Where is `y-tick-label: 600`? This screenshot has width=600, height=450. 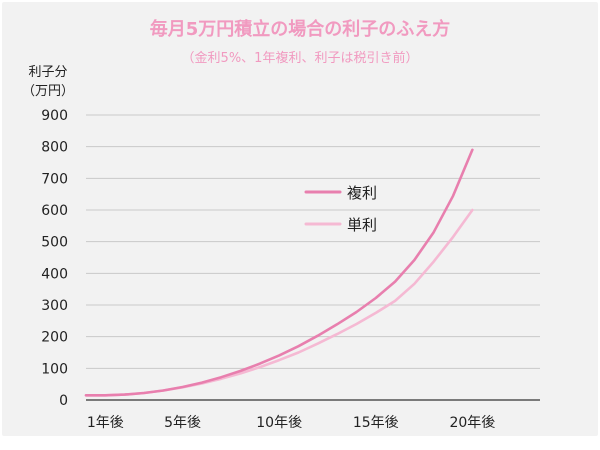
y-tick-label: 600 is located at coordinates (54, 211).